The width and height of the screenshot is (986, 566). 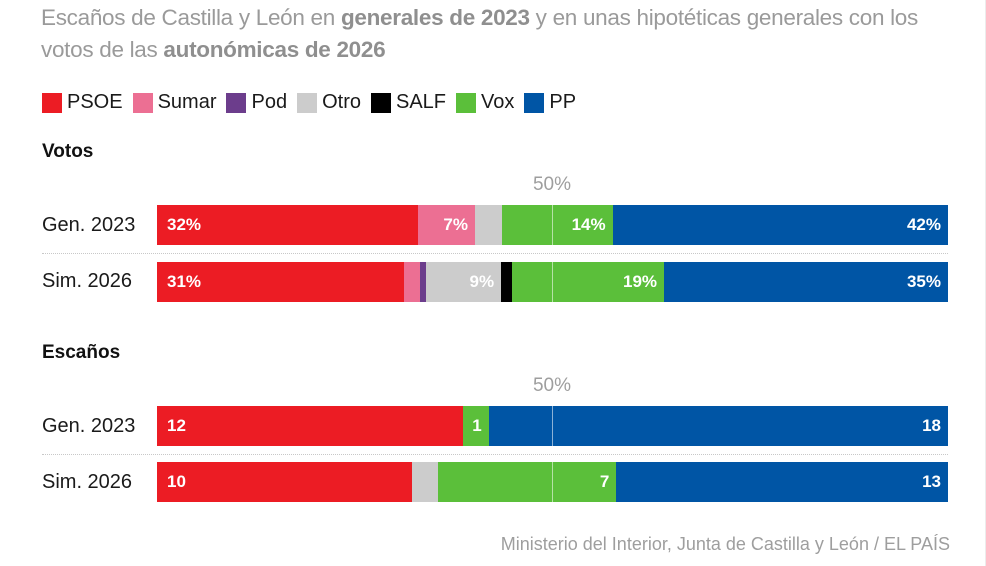 I want to click on legend-item-sumar: Sumar, so click(x=174, y=102).